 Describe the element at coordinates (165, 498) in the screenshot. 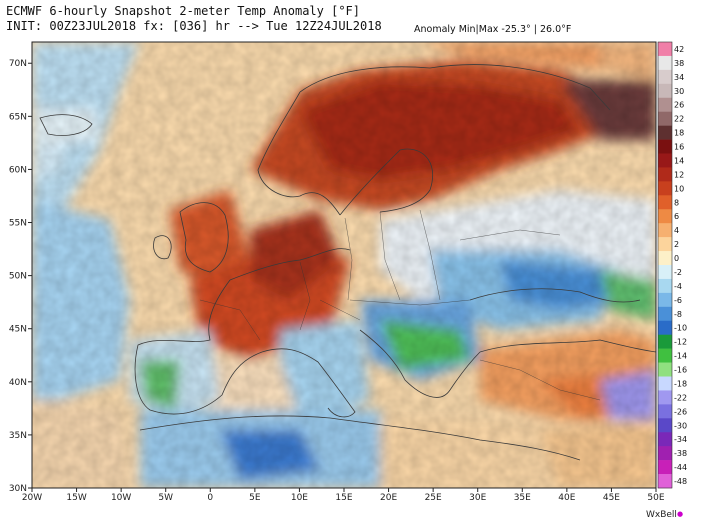

I see `lon-label: 5W` at that location.